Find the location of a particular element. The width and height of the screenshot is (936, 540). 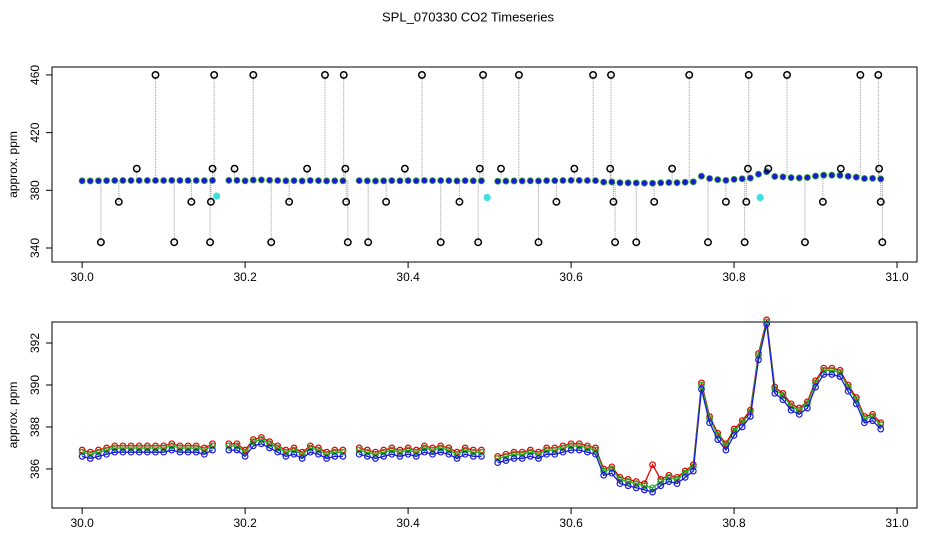

y-tick-label: 460 is located at coordinates (35, 75).